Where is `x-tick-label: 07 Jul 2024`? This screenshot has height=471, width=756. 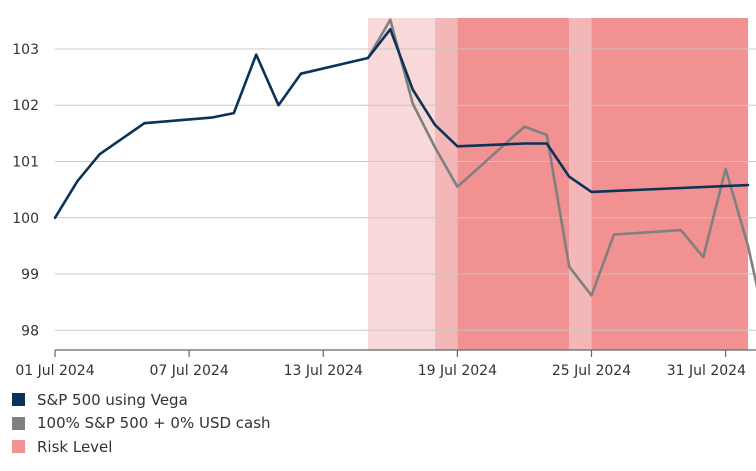 x-tick-label: 07 Jul 2024 is located at coordinates (189, 371).